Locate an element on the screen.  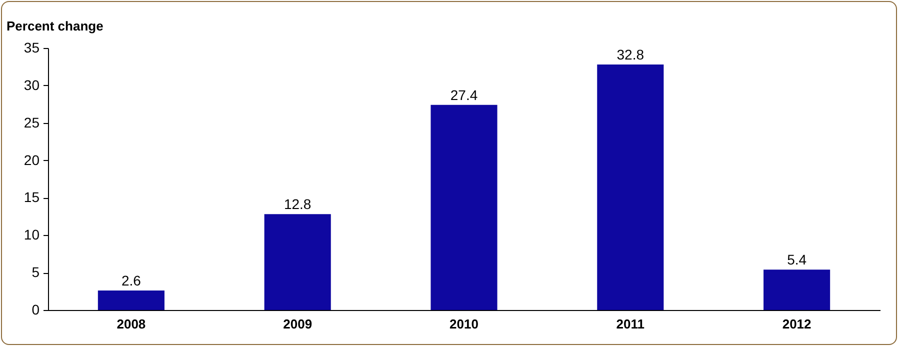
y-axis-title: Percent change is located at coordinates (55, 26).